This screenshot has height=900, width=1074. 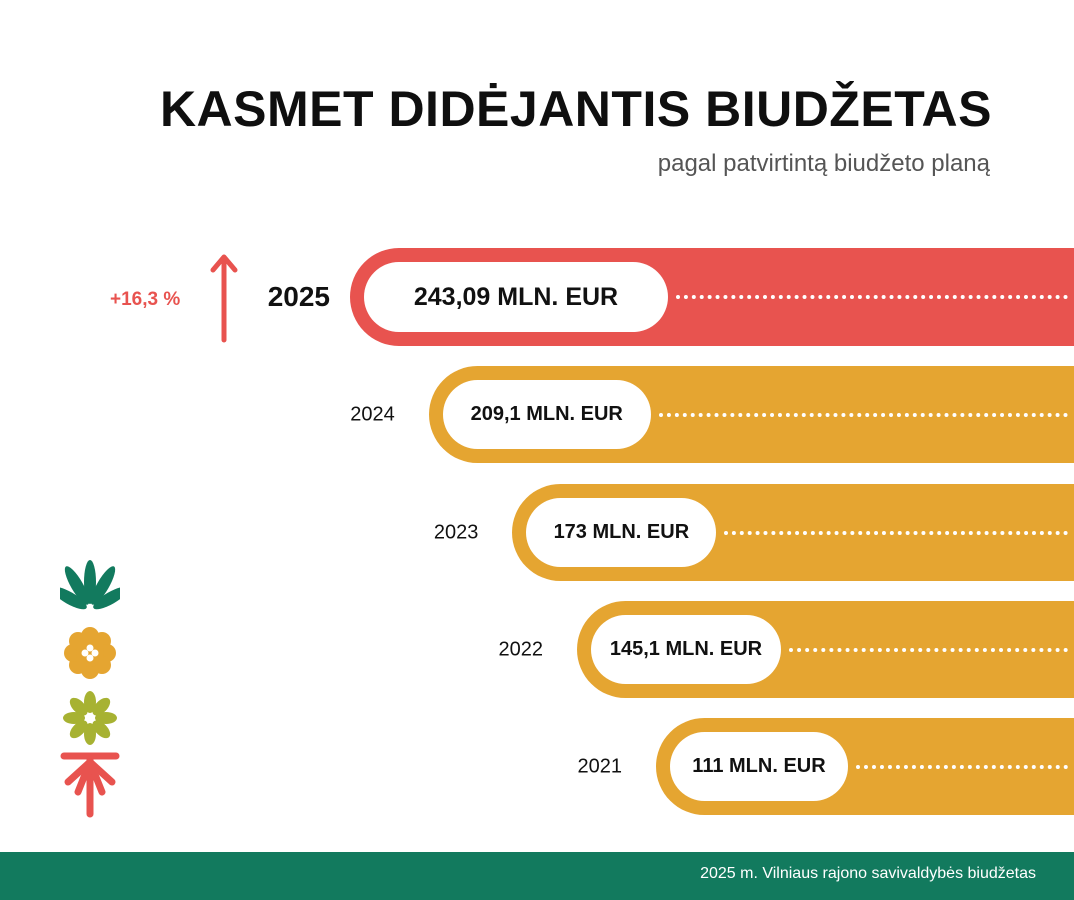 What do you see at coordinates (962, 766) in the screenshot?
I see `dotted-line-2021` at bounding box center [962, 766].